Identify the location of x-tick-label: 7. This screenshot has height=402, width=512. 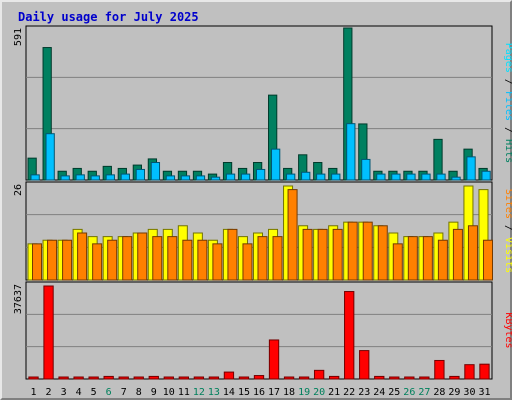
(124, 392).